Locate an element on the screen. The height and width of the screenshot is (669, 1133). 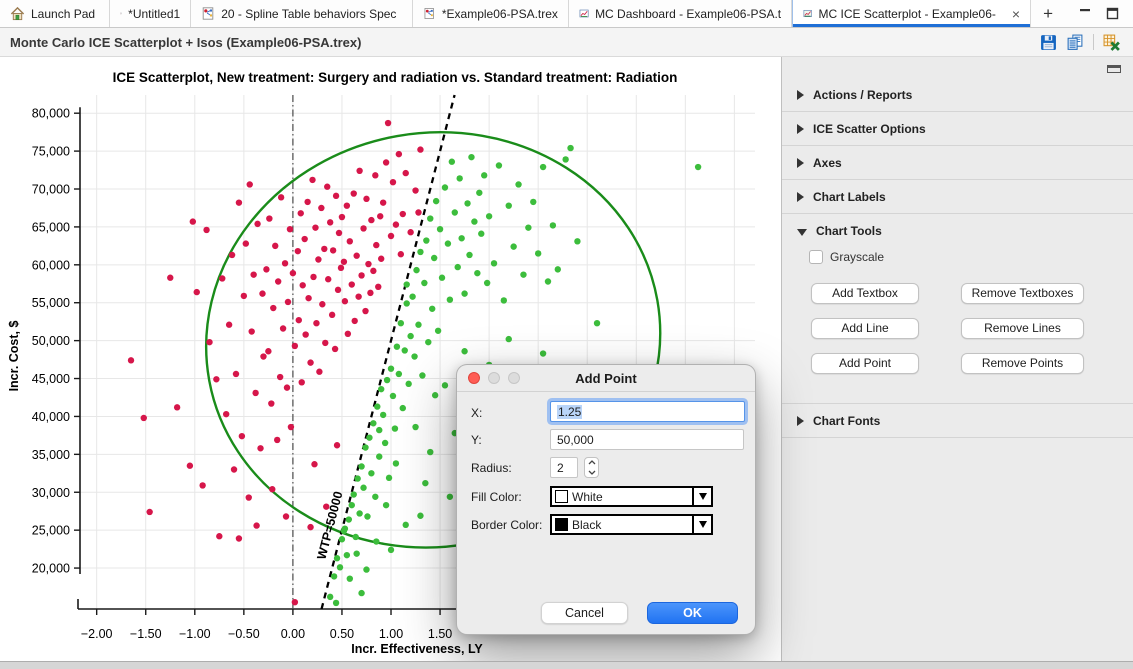
minimize-traffic-light-icon is located at coordinates (494, 378).